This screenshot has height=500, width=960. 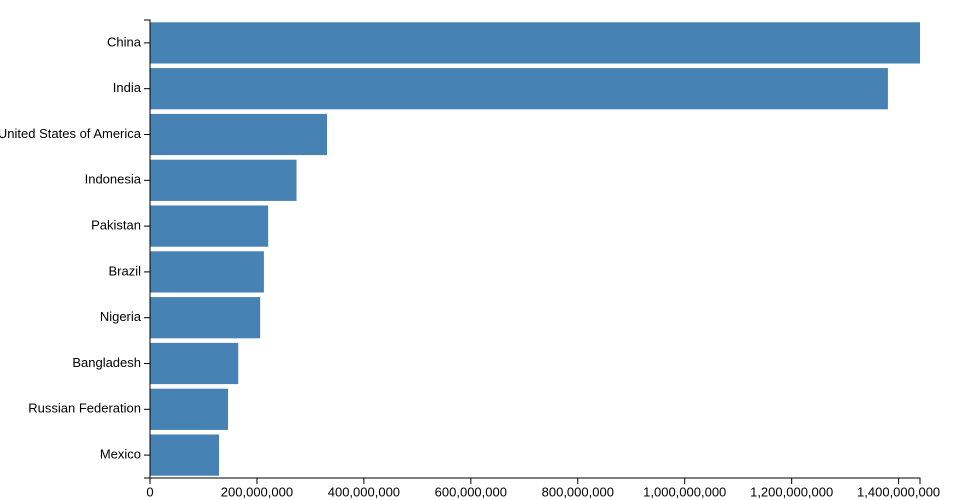 I want to click on x-tick-label: 1,400,000,000, so click(x=898, y=491).